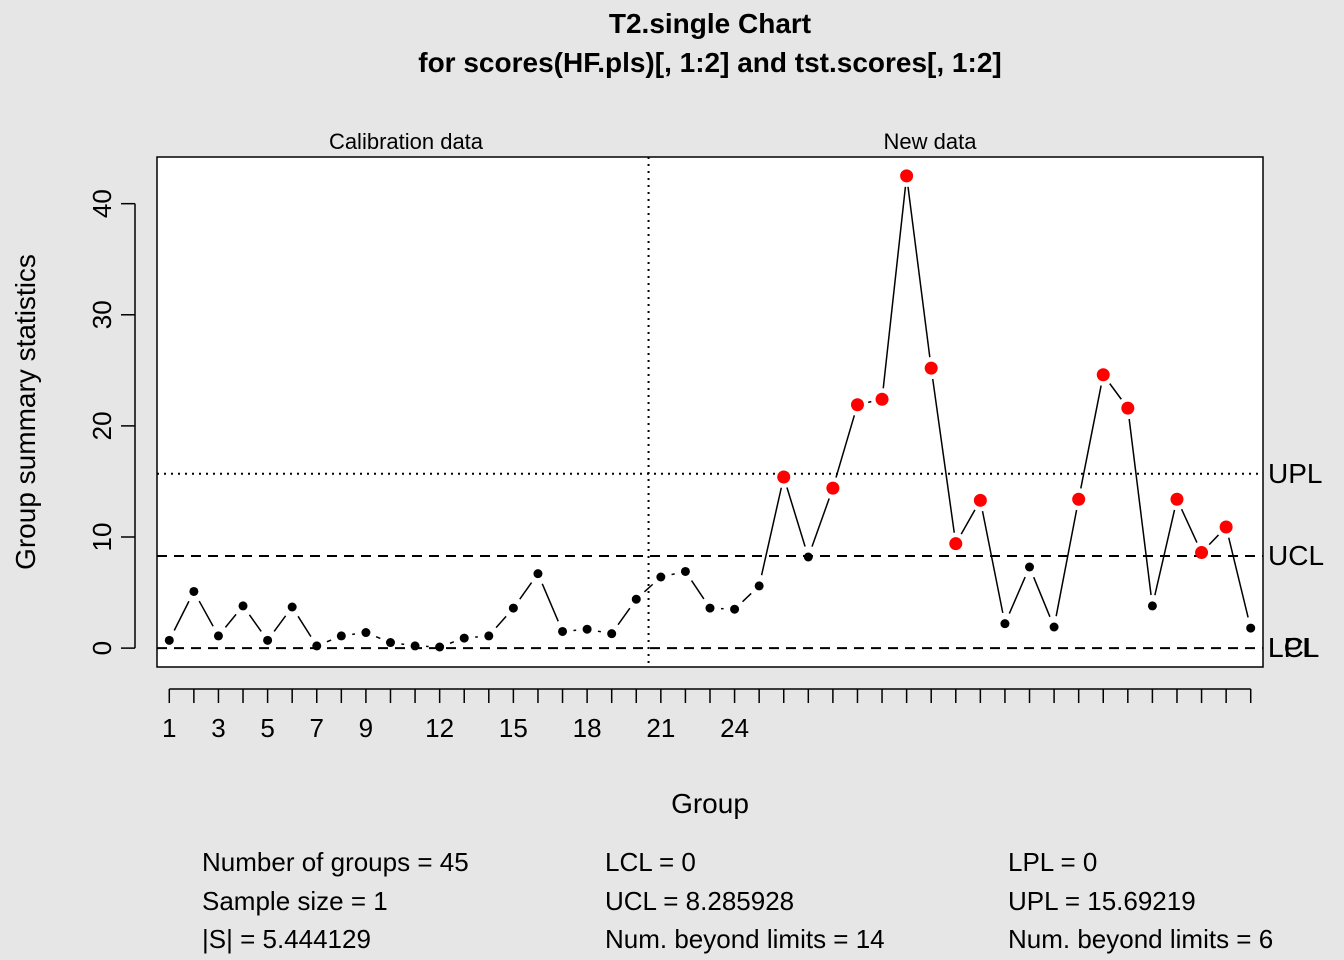 Image resolution: width=1344 pixels, height=960 pixels. I want to click on x-tick-label: 5, so click(267, 728).